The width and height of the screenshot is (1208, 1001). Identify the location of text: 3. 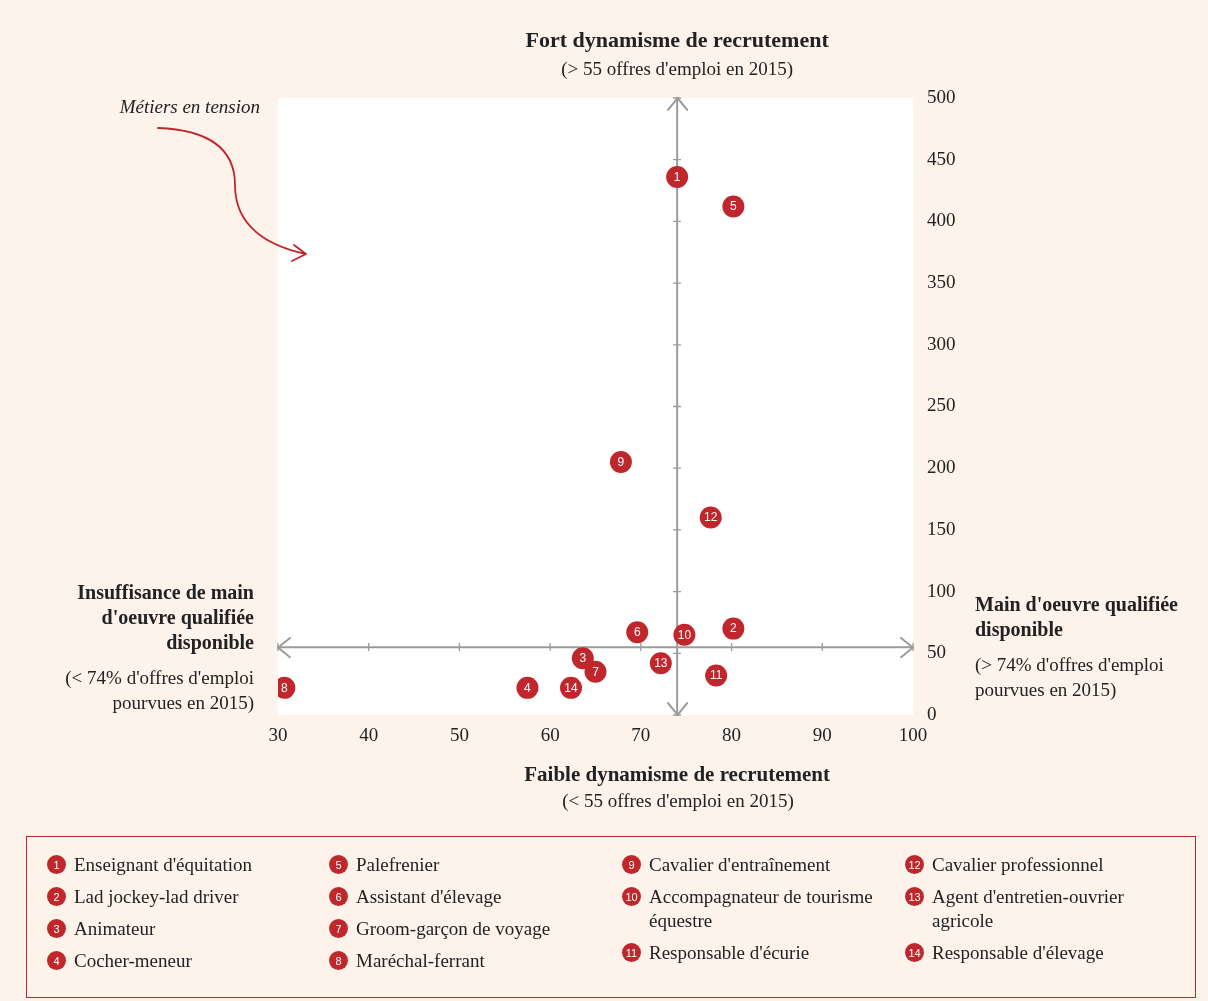
(56, 928).